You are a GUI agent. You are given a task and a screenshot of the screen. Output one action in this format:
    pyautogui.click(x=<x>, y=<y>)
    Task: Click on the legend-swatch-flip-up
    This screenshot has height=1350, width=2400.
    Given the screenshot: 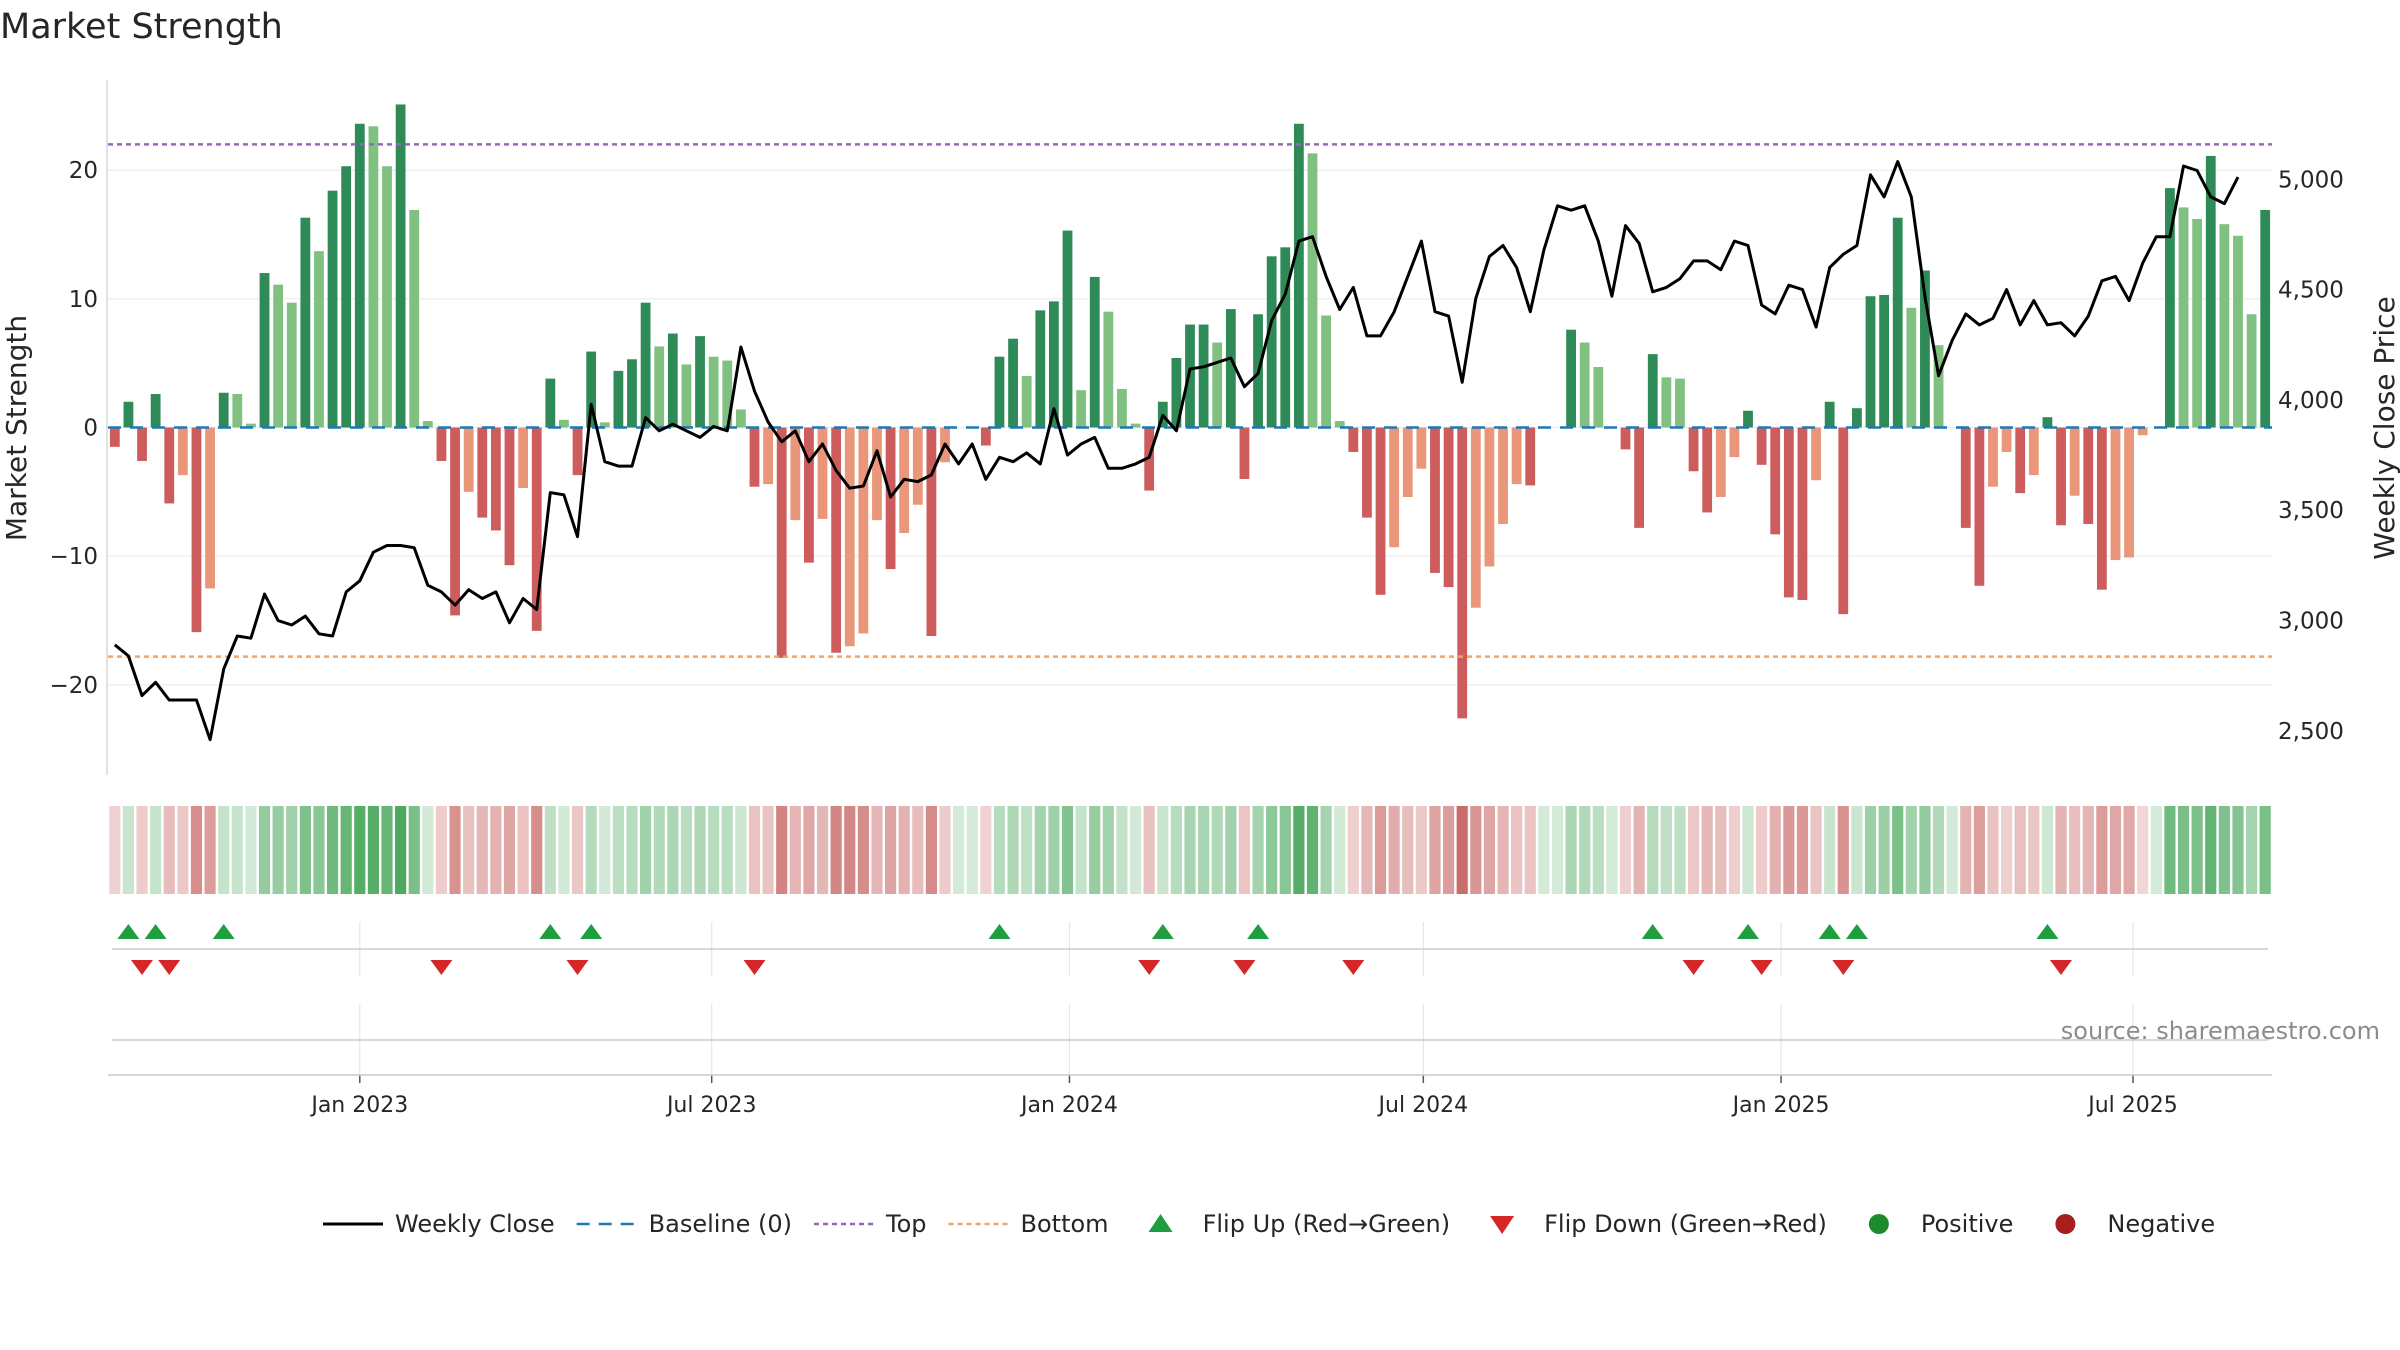 What is the action you would take?
    pyautogui.click(x=1160, y=1223)
    